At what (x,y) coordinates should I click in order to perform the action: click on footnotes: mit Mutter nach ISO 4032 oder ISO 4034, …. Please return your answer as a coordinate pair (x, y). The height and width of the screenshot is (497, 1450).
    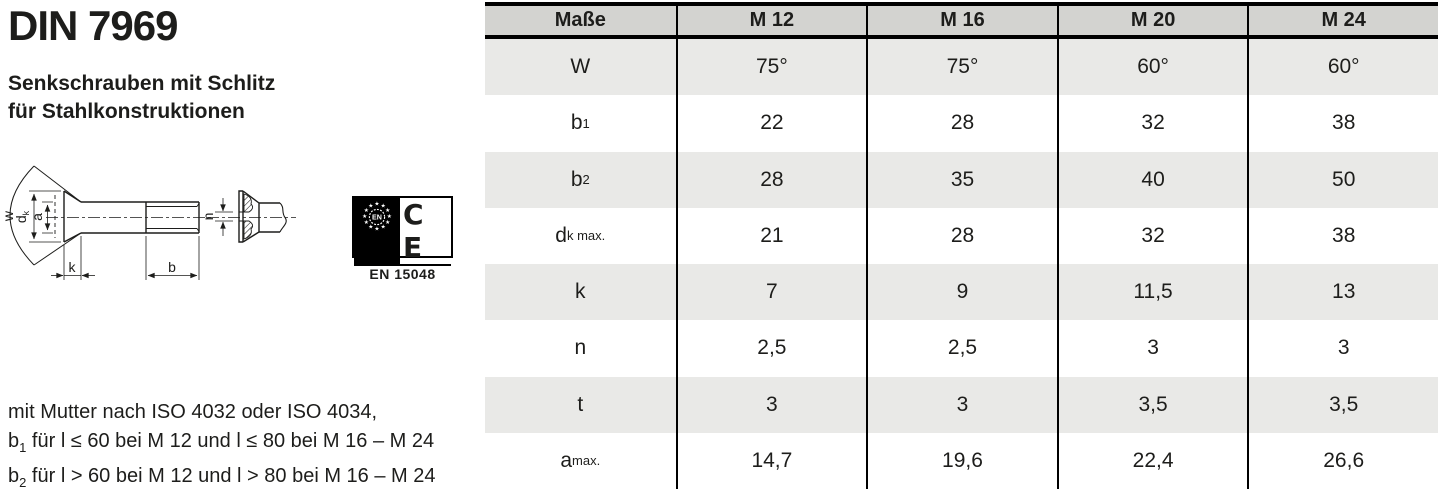
    Looking at the image, I should click on (222, 447).